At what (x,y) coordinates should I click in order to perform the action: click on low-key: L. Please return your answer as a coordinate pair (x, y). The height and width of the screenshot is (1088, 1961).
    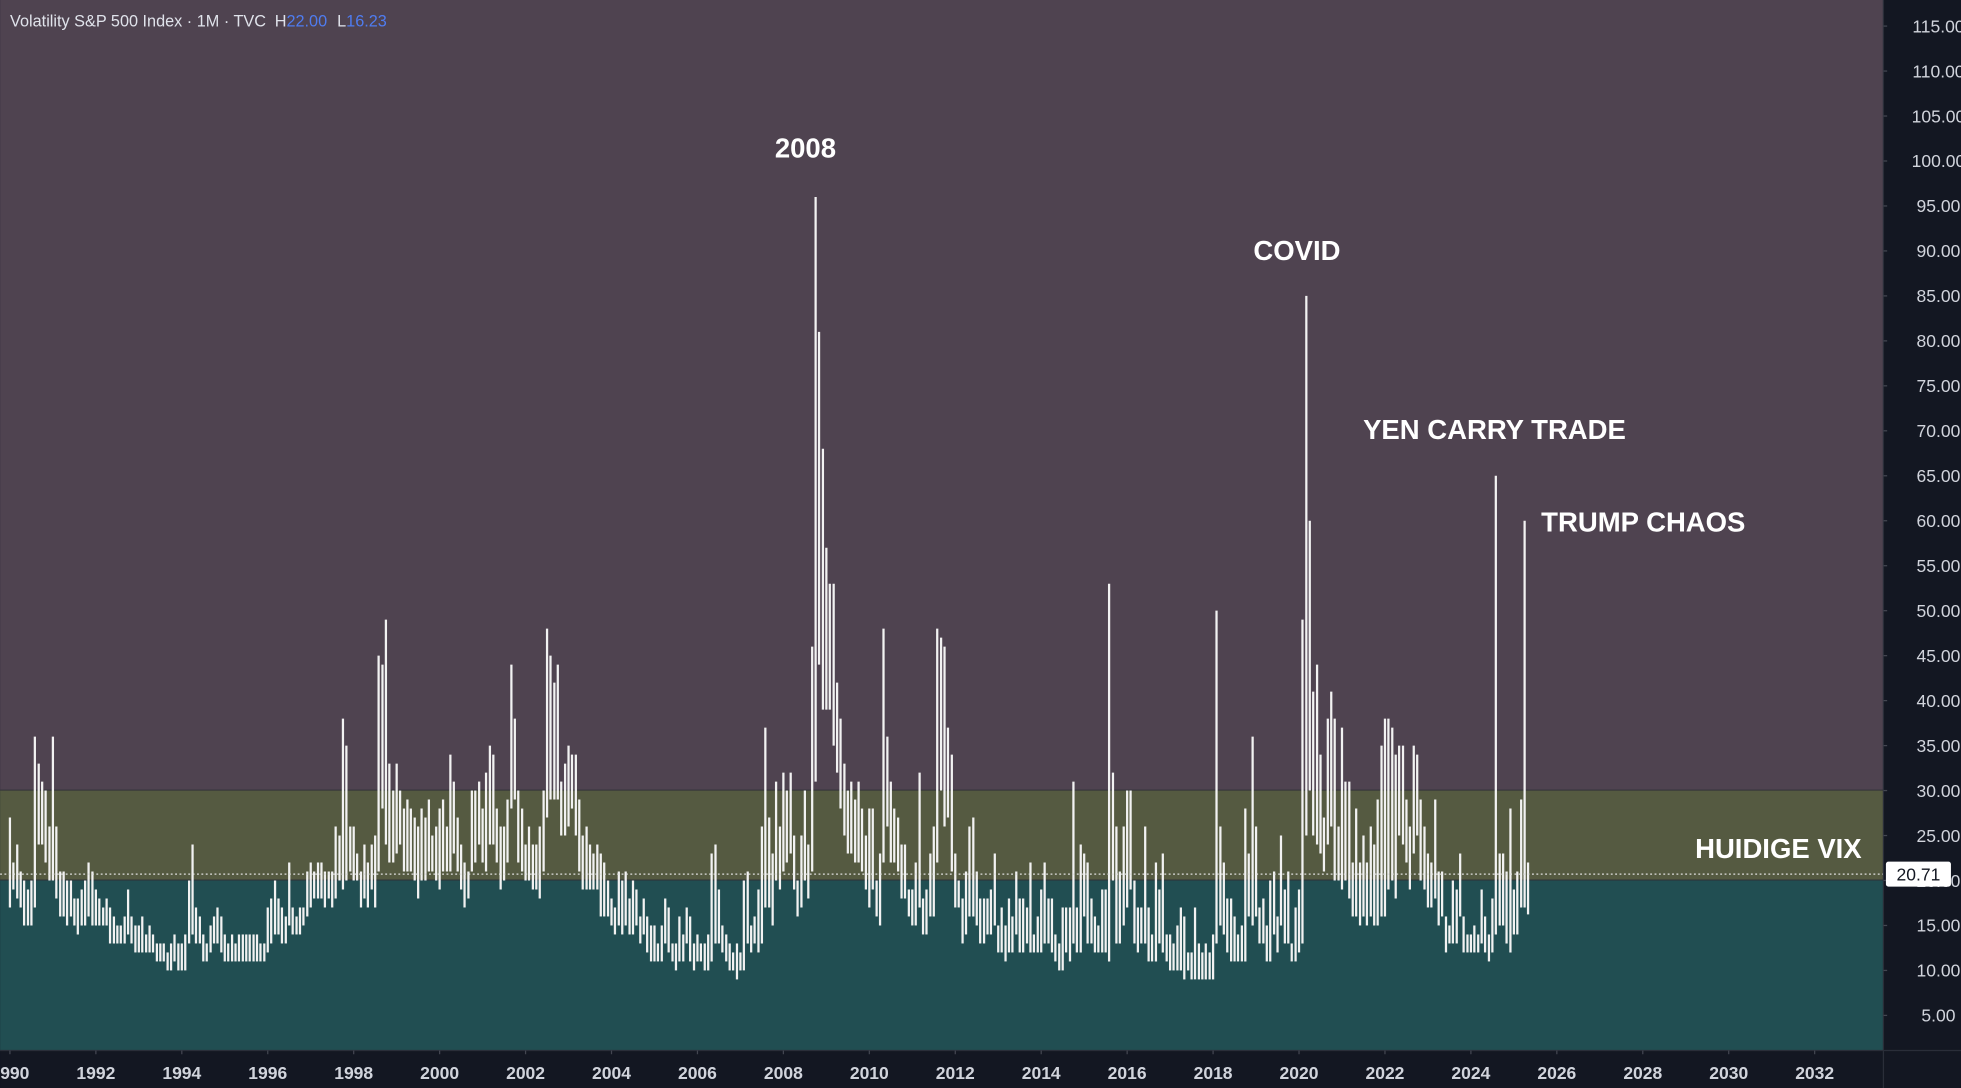
    Looking at the image, I should click on (341, 21).